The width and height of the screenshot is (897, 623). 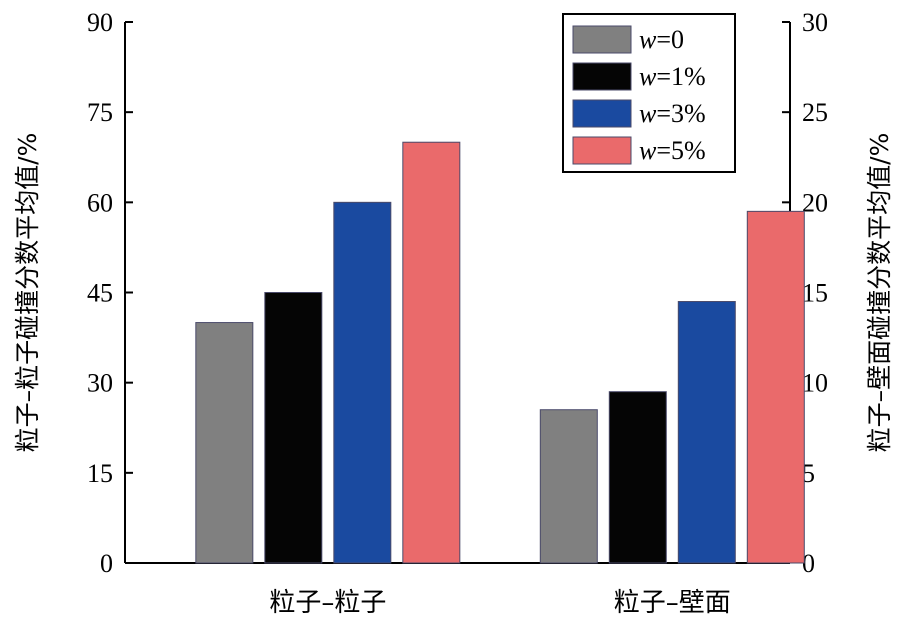 What do you see at coordinates (815, 22) in the screenshot?
I see `y-right-tick-label: 30` at bounding box center [815, 22].